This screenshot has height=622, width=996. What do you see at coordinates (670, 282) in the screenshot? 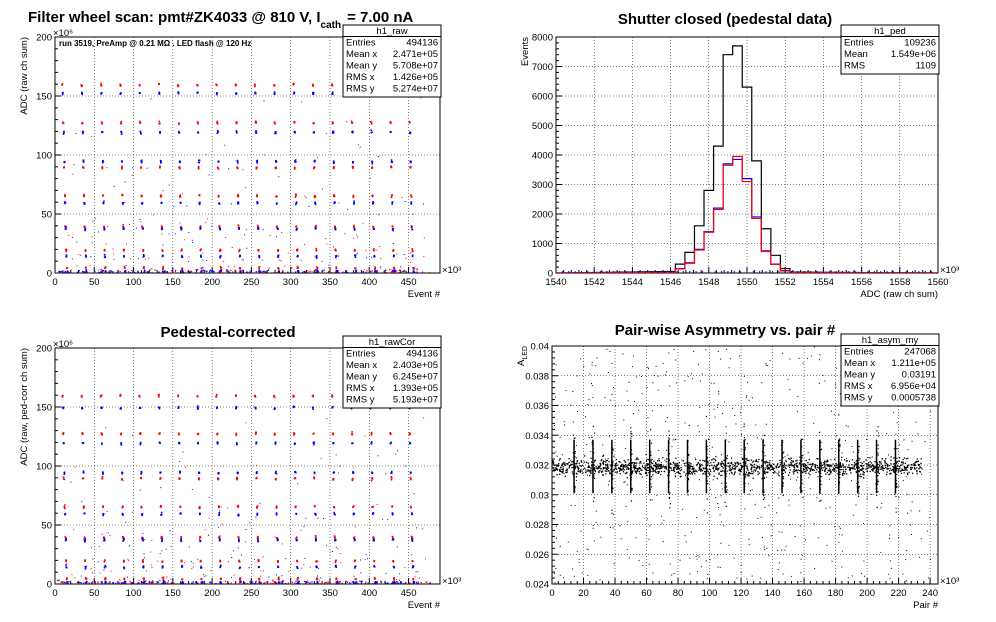
I see `x-tick-label: 1546` at bounding box center [670, 282].